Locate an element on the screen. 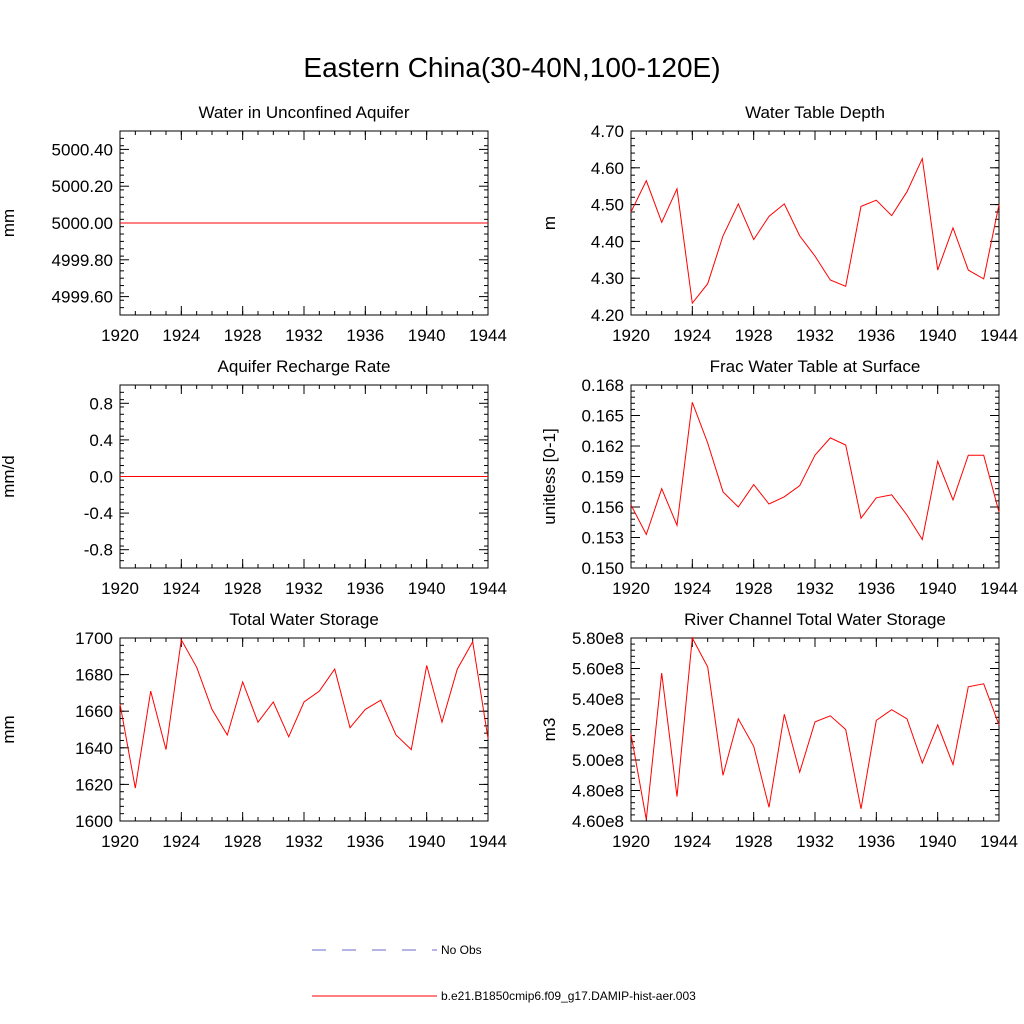  legend-label-no-obs: No Obs is located at coordinates (461, 950).